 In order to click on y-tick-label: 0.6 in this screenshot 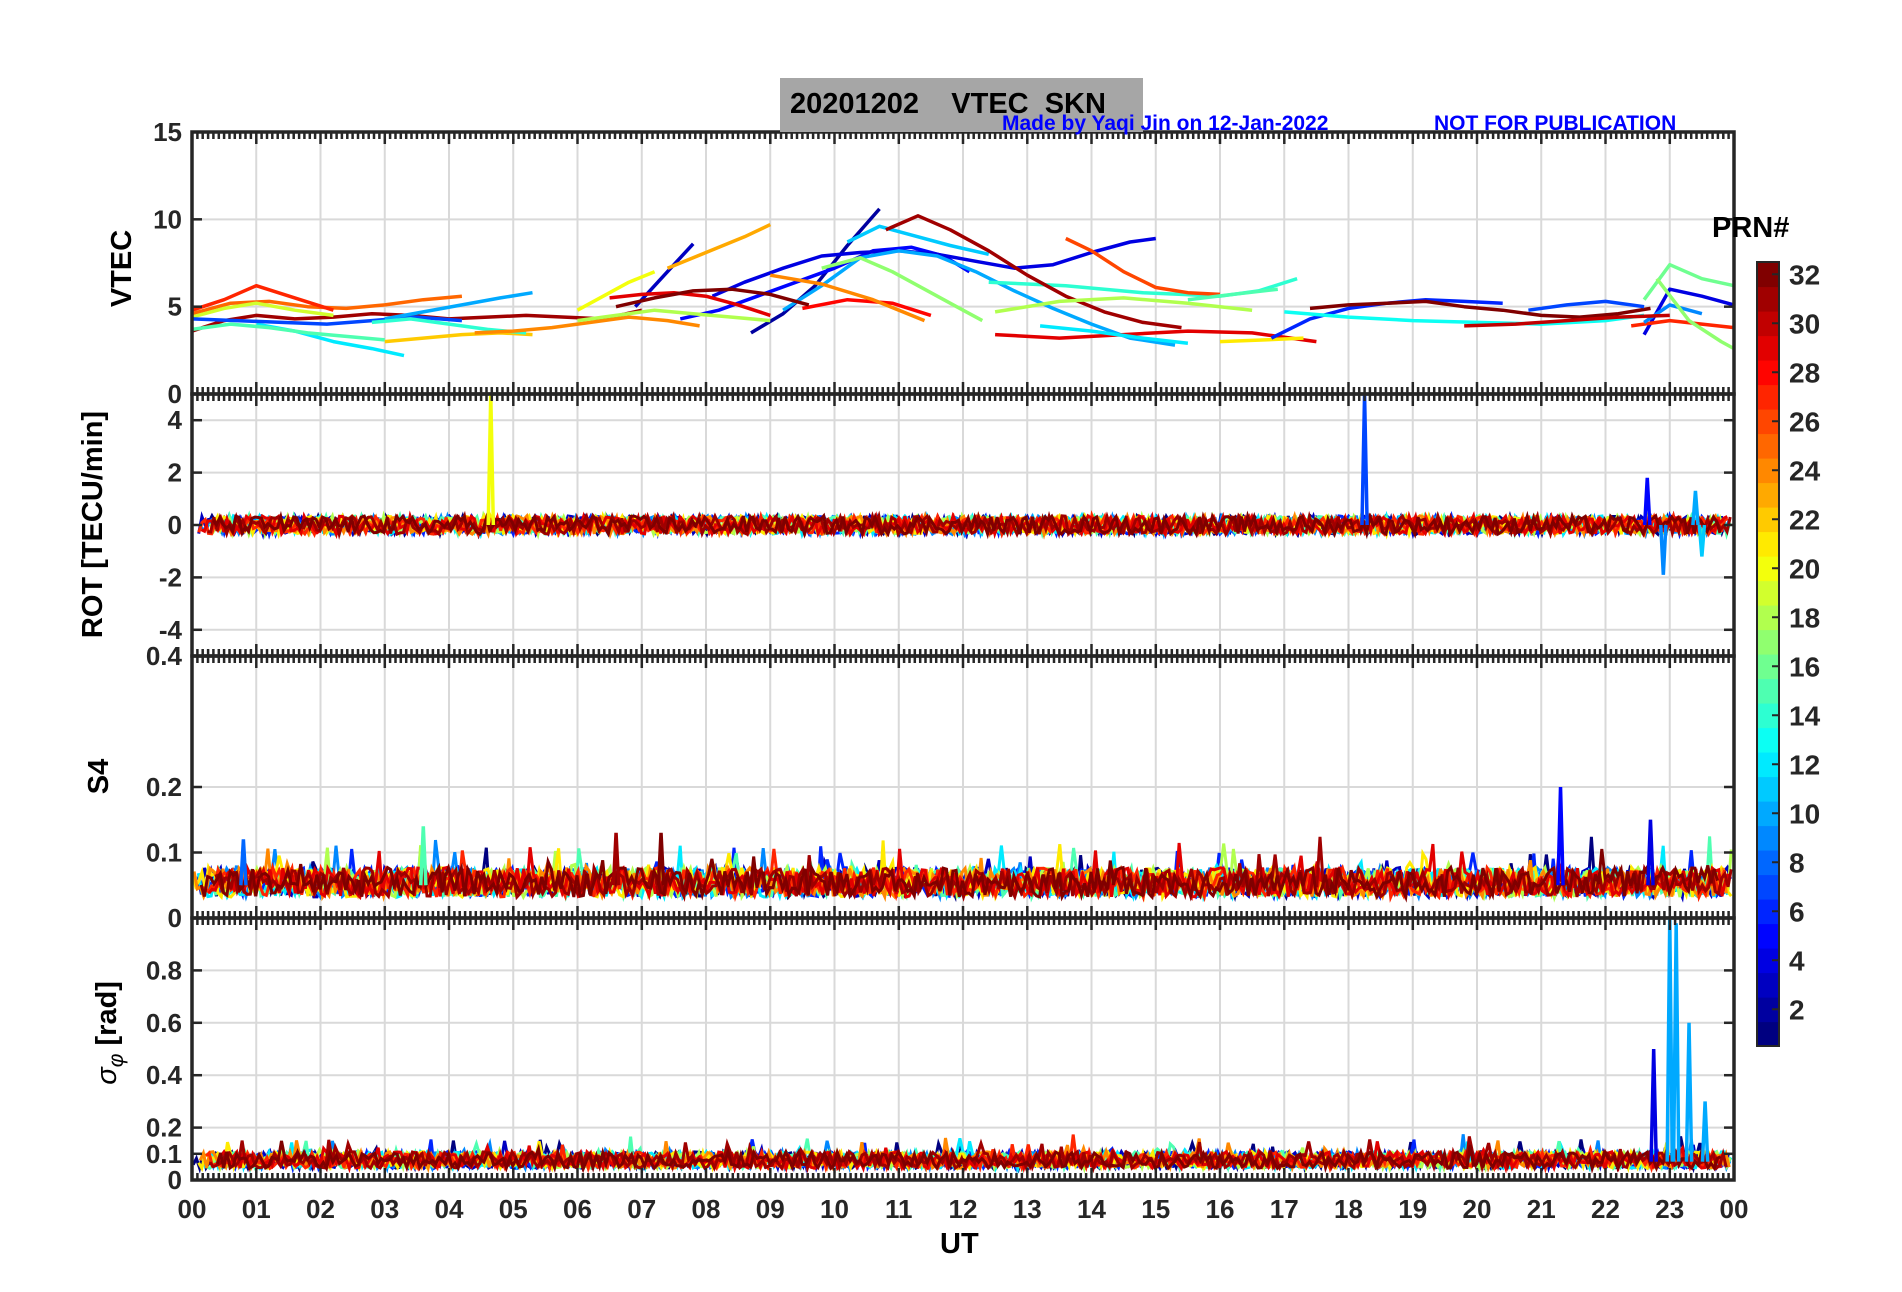, I will do `click(164, 1023)`.